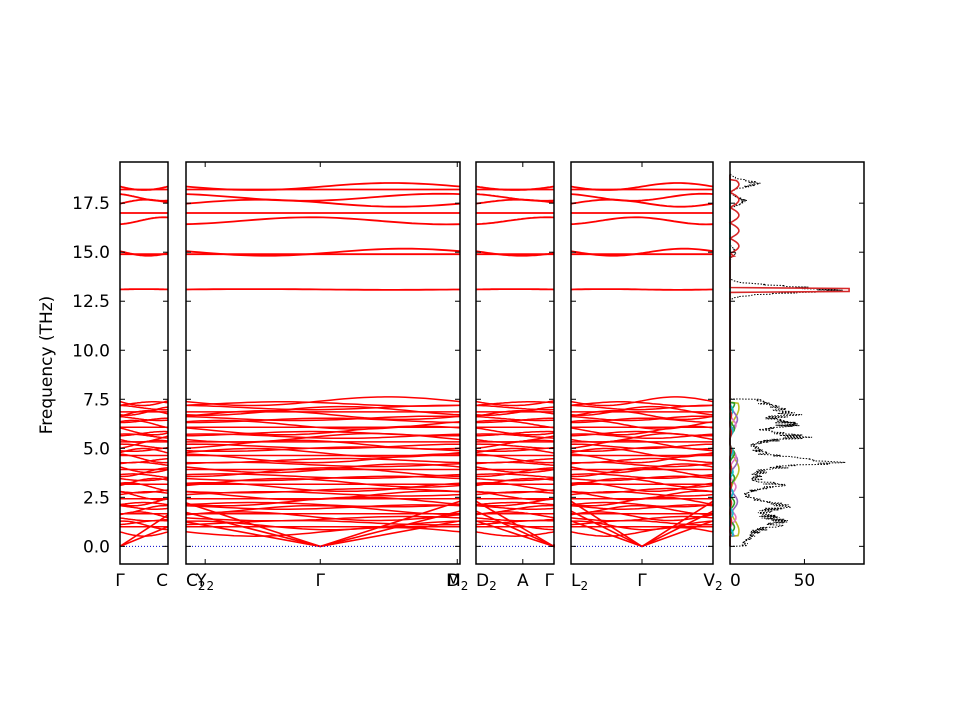  I want to click on y-tick-label: 12.5, so click(91, 302).